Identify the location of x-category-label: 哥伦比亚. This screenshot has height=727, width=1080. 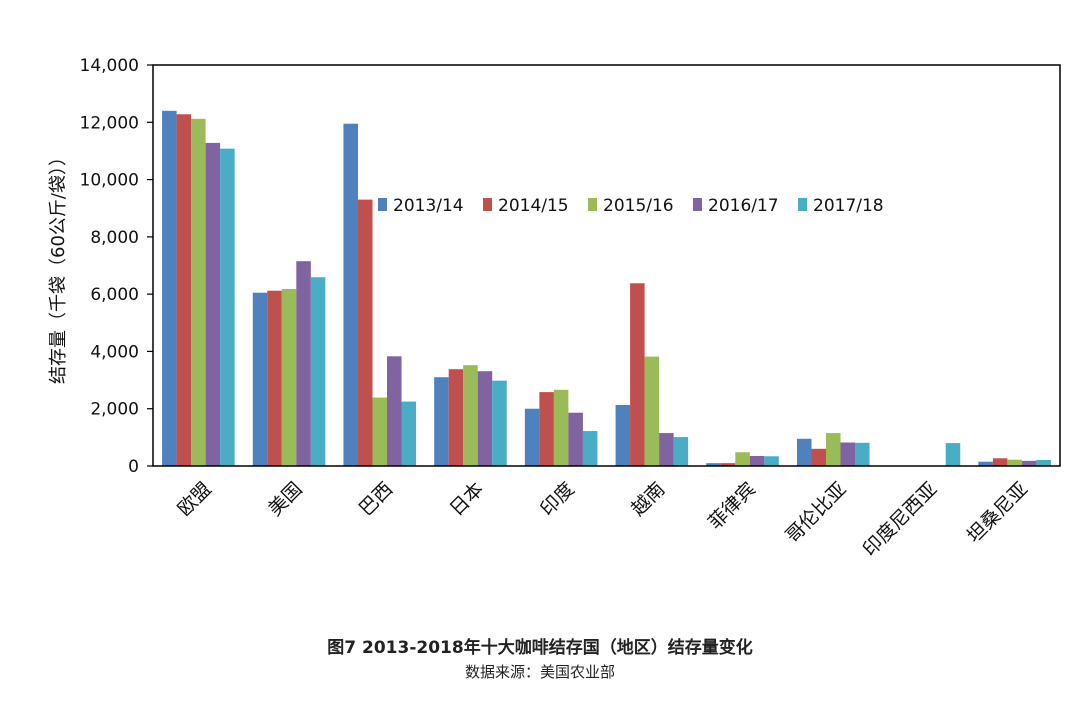
(815, 512).